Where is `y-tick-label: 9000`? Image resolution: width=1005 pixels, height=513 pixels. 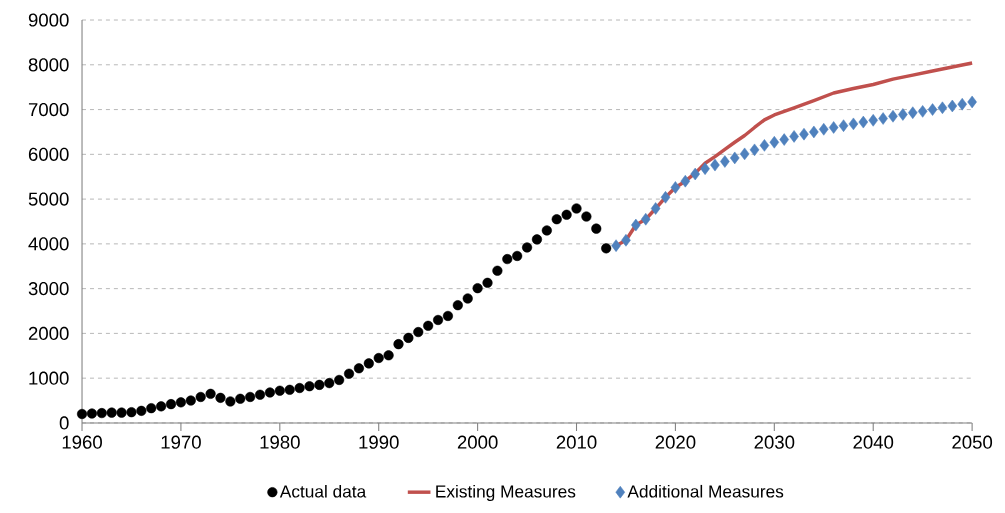 y-tick-label: 9000 is located at coordinates (48, 20).